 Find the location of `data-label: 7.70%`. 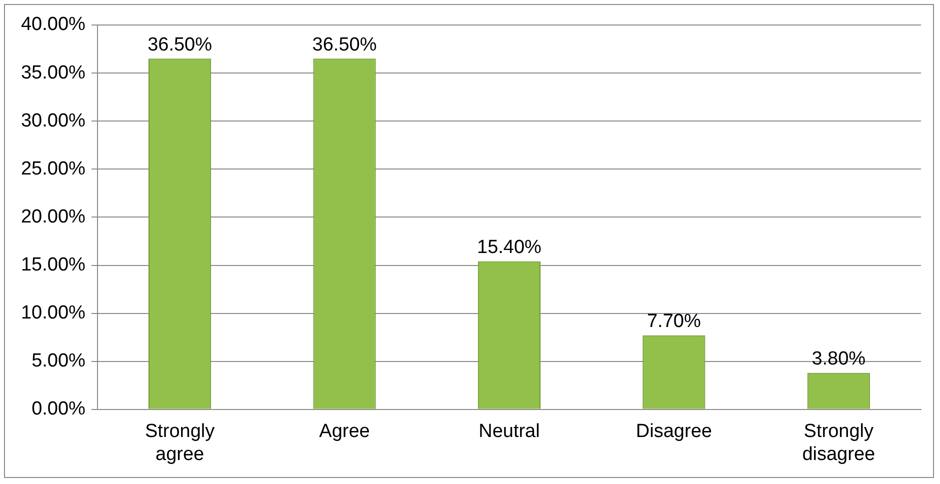

data-label: 7.70% is located at coordinates (673, 321).